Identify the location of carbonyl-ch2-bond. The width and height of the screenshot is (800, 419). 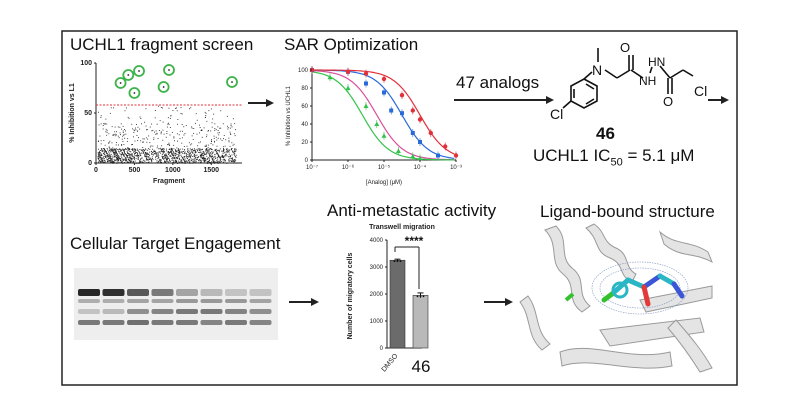
(676, 74).